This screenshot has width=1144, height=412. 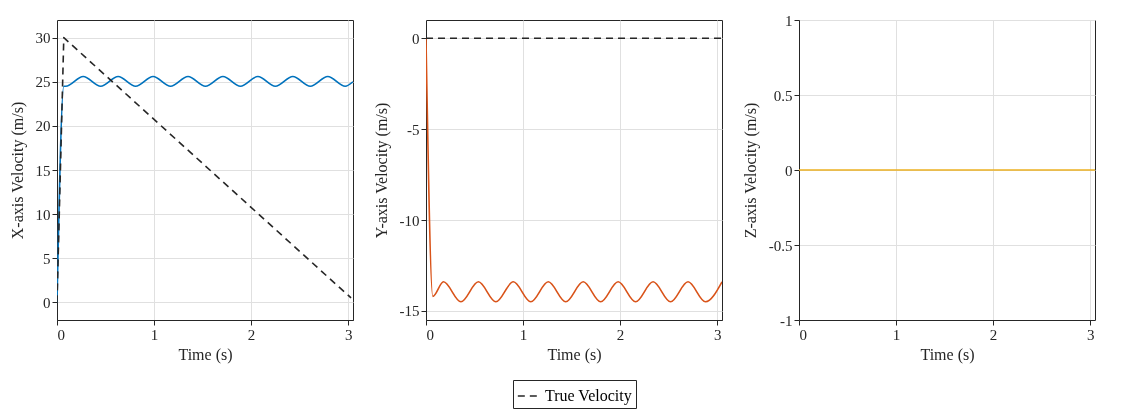 What do you see at coordinates (780, 245) in the screenshot?
I see `y-tick-label: -0.5` at bounding box center [780, 245].